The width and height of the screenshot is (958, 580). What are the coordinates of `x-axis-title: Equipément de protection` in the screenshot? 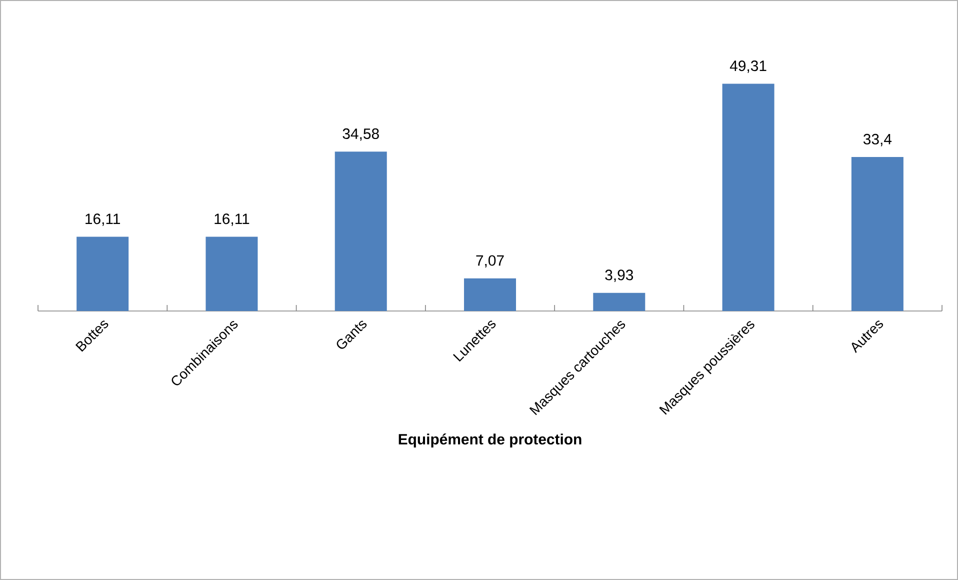 It's located at (490, 440).